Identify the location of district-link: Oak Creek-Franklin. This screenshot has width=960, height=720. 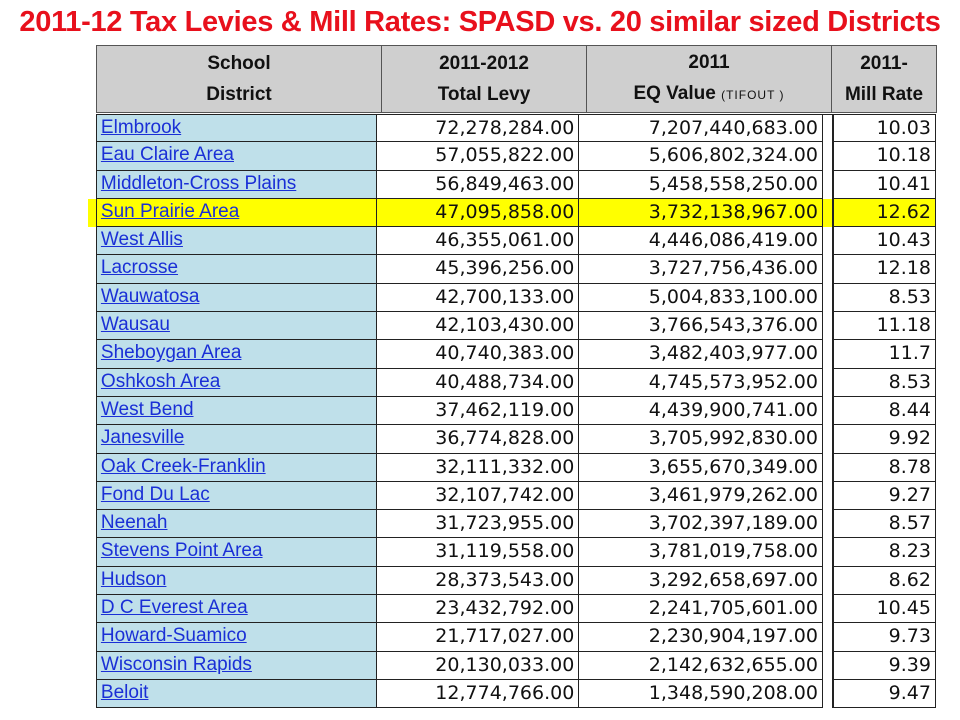
(183, 466).